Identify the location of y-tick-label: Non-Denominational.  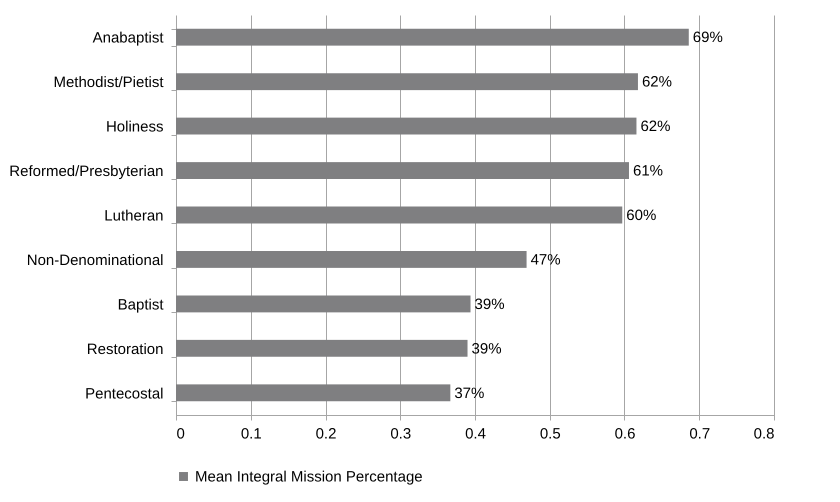
(95, 260).